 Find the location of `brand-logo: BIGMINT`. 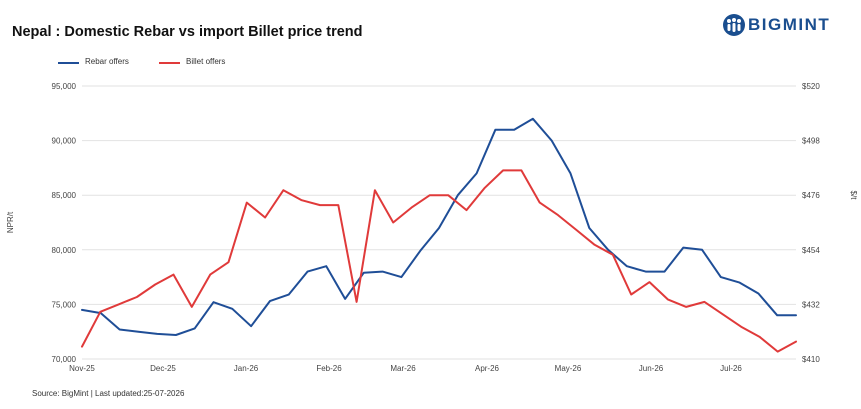

brand-logo: BIGMINT is located at coordinates (787, 25).